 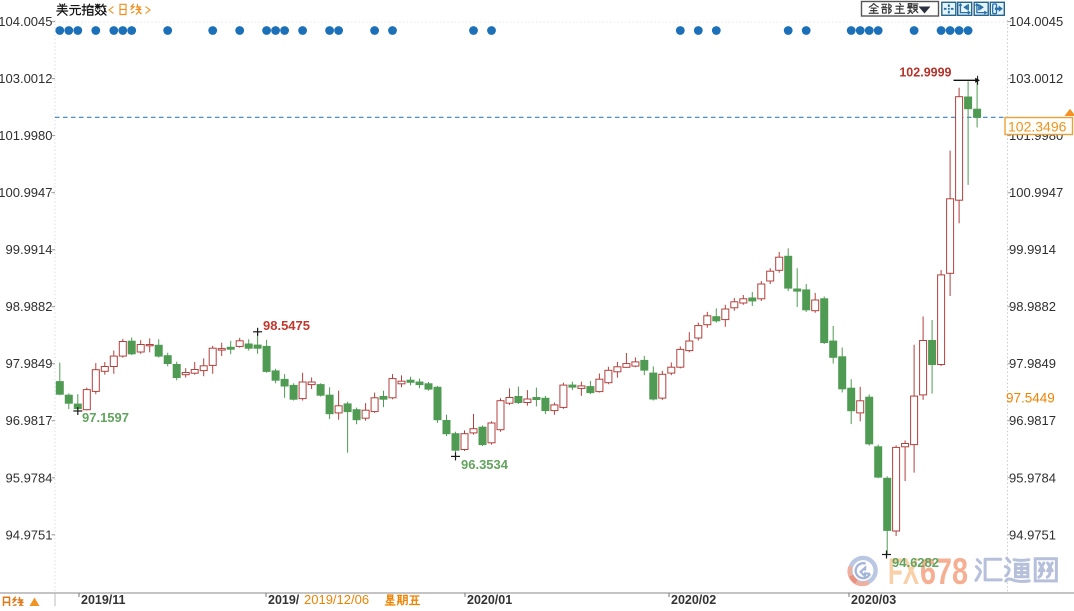 What do you see at coordinates (1037, 127) in the screenshot?
I see `svg-text: 102.3496` at bounding box center [1037, 127].